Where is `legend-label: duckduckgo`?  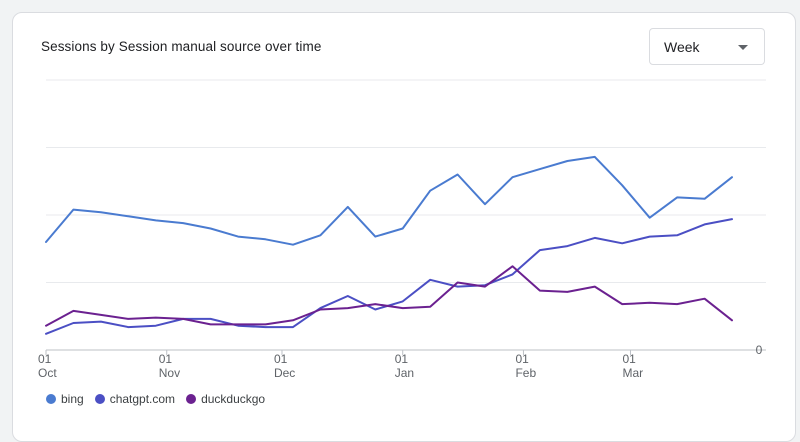
legend-label: duckduckgo is located at coordinates (233, 399).